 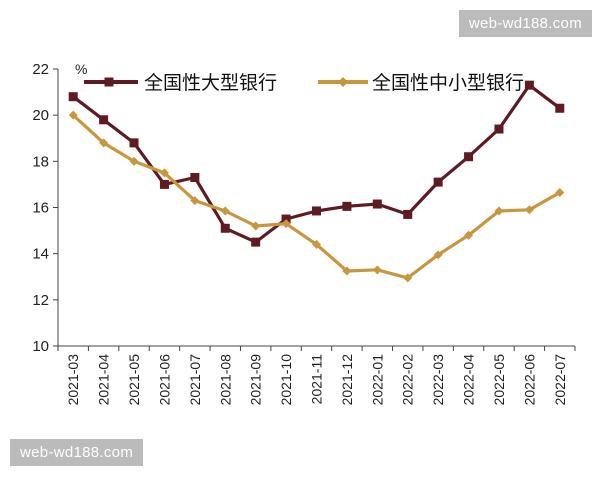 I want to click on legend-label-large-banks: 全国性大型银行, so click(x=210, y=83).